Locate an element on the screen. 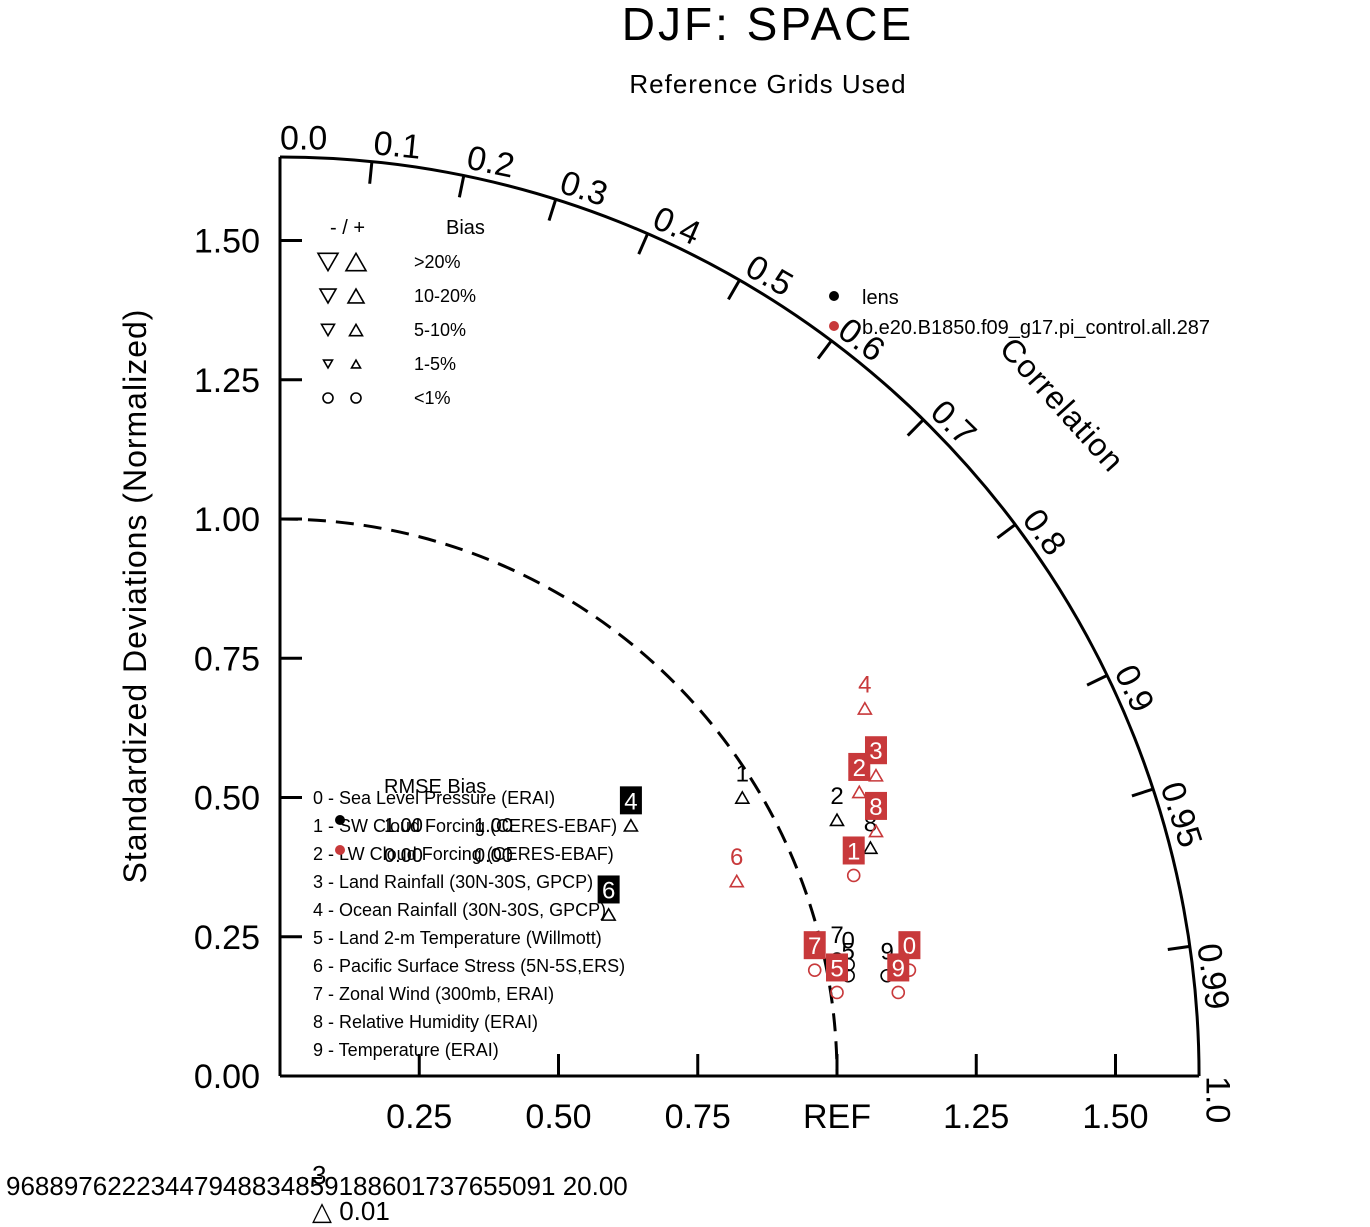 Image resolution: width=1370 pixels, height=1227 pixels. x-tick-label: 0.25 is located at coordinates (419, 1117).